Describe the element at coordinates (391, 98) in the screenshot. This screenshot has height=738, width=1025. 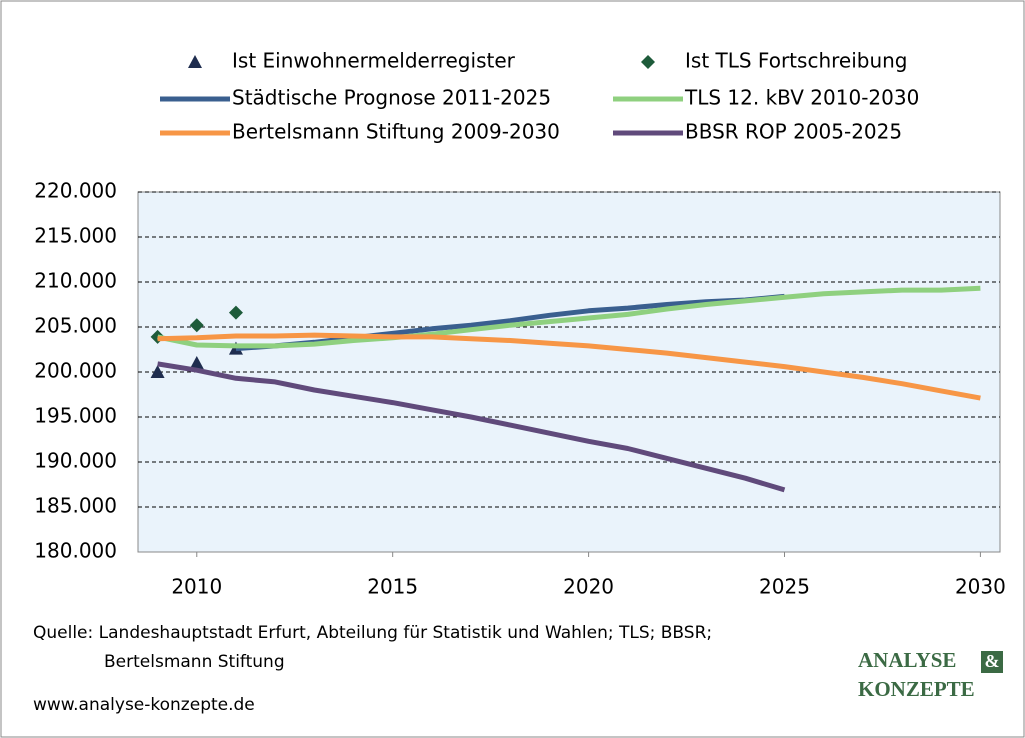
I see `legend-label: Städtische Prognose 2011-2025` at that location.